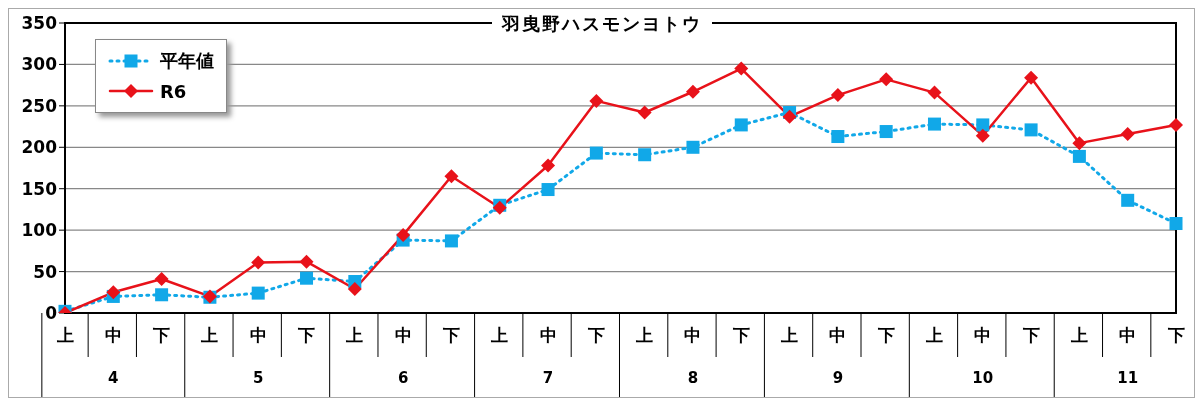  What do you see at coordinates (601, 23) in the screenshot?
I see `chart-title: 羽曳野ハスモンヨトウ` at bounding box center [601, 23].